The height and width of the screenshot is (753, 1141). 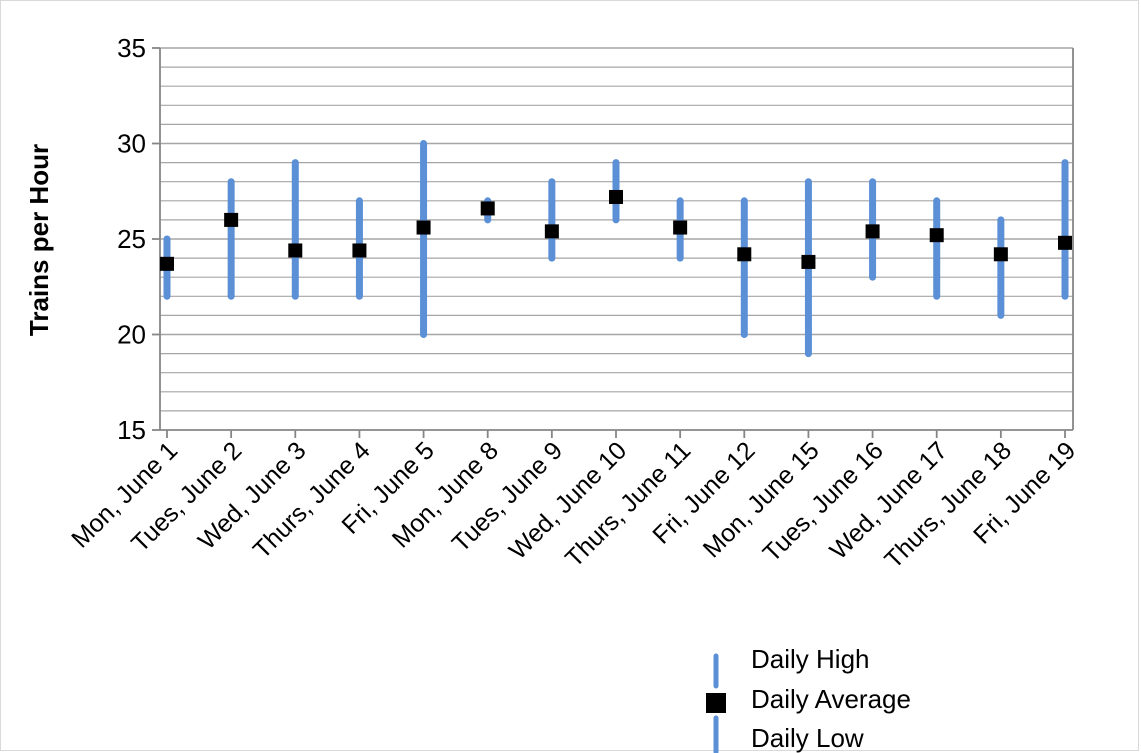 What do you see at coordinates (807, 738) in the screenshot?
I see `legend-label: Daily Low` at bounding box center [807, 738].